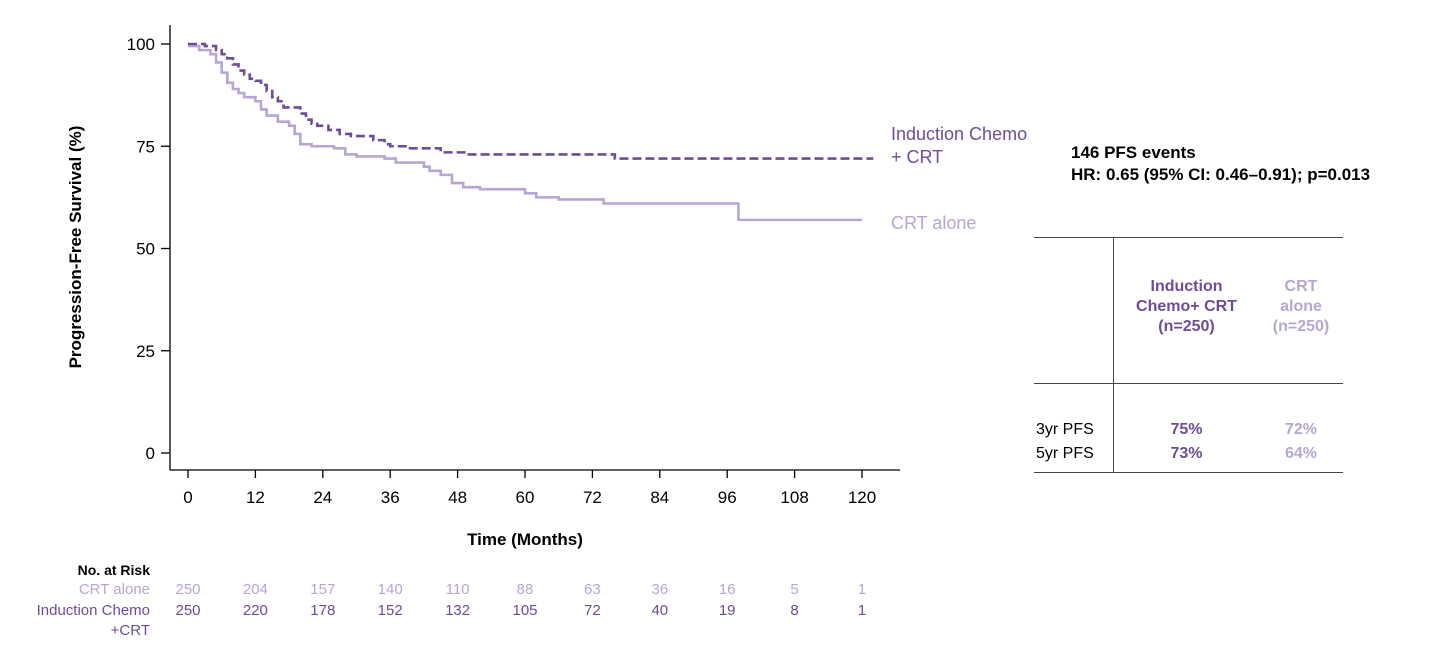 Image resolution: width=1436 pixels, height=657 pixels. What do you see at coordinates (150, 453) in the screenshot?
I see `y-tick-label: 0` at bounding box center [150, 453].